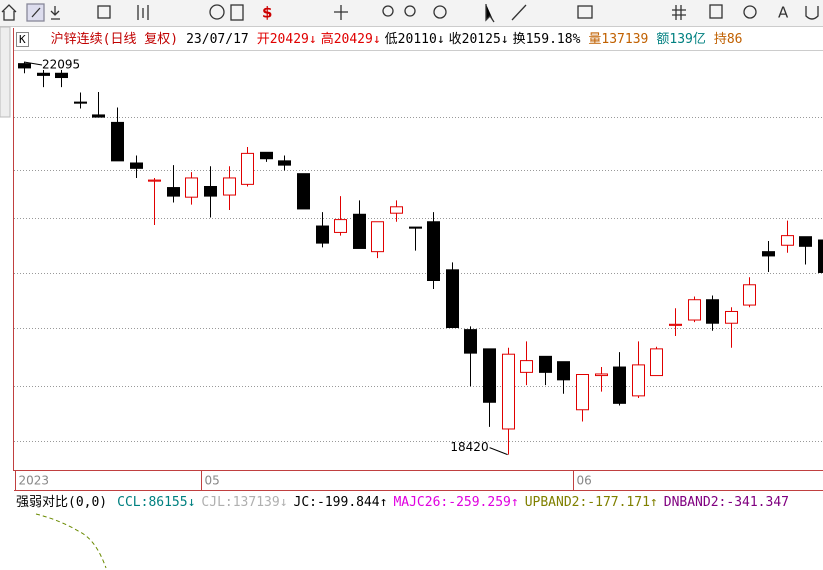 The height and width of the screenshot is (570, 823). I want to click on icon-zoom-out, so click(410, 11).